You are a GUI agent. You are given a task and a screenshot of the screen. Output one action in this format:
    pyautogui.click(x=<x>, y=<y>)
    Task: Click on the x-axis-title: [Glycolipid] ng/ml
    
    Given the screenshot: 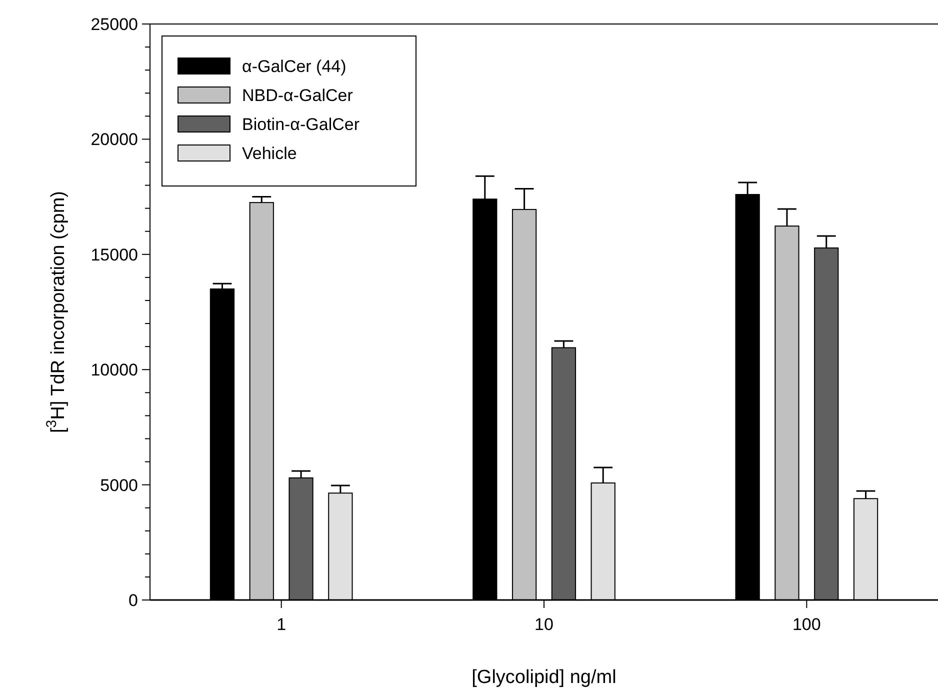 What is the action you would take?
    pyautogui.click(x=544, y=677)
    